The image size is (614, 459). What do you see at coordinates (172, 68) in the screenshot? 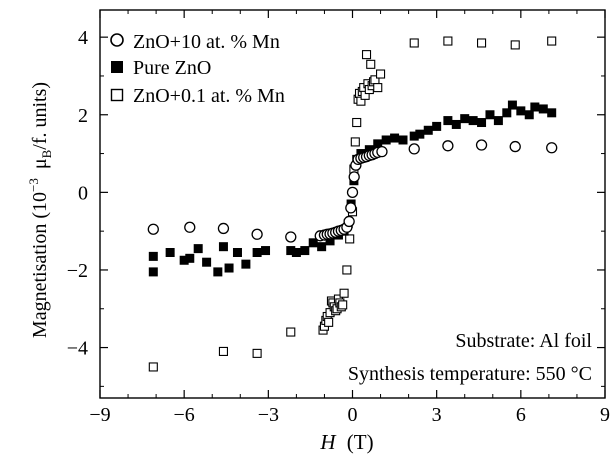
I see `legend-label-pure-zno: Pure ZnO` at bounding box center [172, 68].